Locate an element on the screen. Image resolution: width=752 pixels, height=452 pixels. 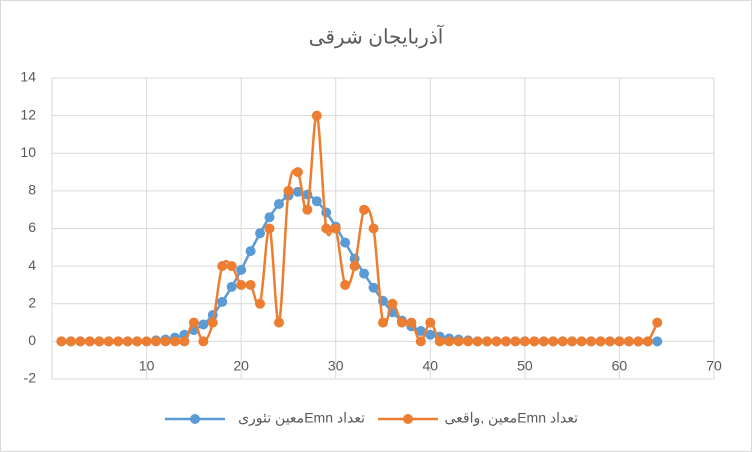
legend-label: تعداد Emnمعین تئوری is located at coordinates (301, 418).